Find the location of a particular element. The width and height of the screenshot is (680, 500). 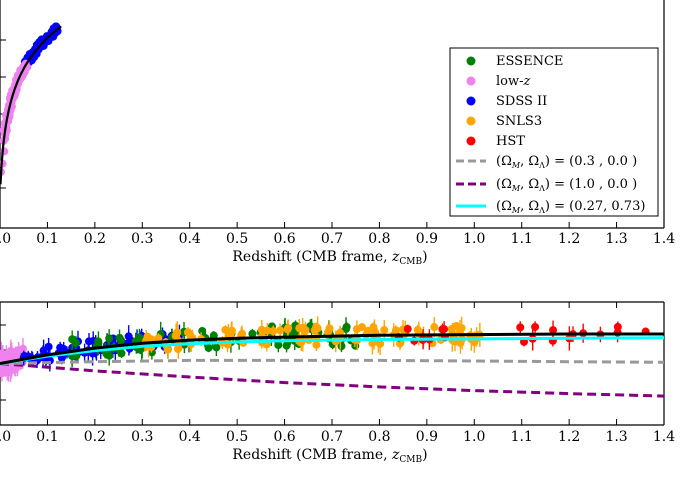

bottom-x-tick-label: 0.7 is located at coordinates (332, 437).